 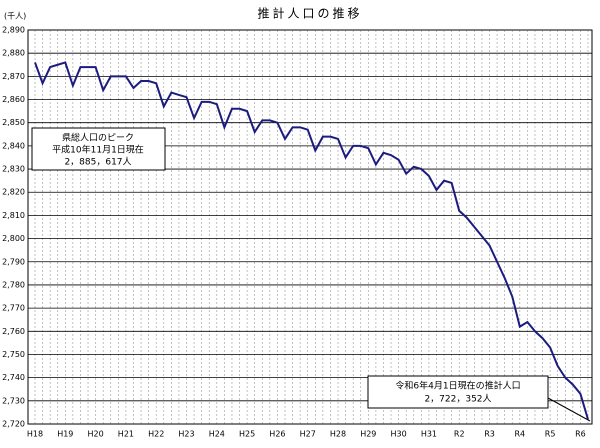 What do you see at coordinates (126, 434) in the screenshot?
I see `x-tick-label: H21` at bounding box center [126, 434].